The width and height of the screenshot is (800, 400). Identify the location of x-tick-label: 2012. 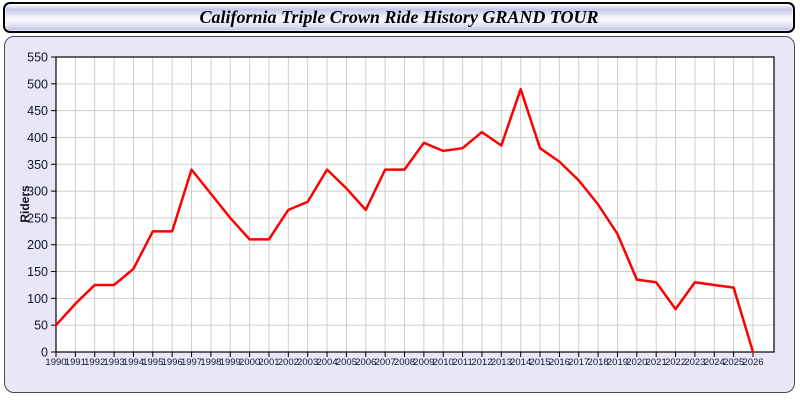
(481, 362).